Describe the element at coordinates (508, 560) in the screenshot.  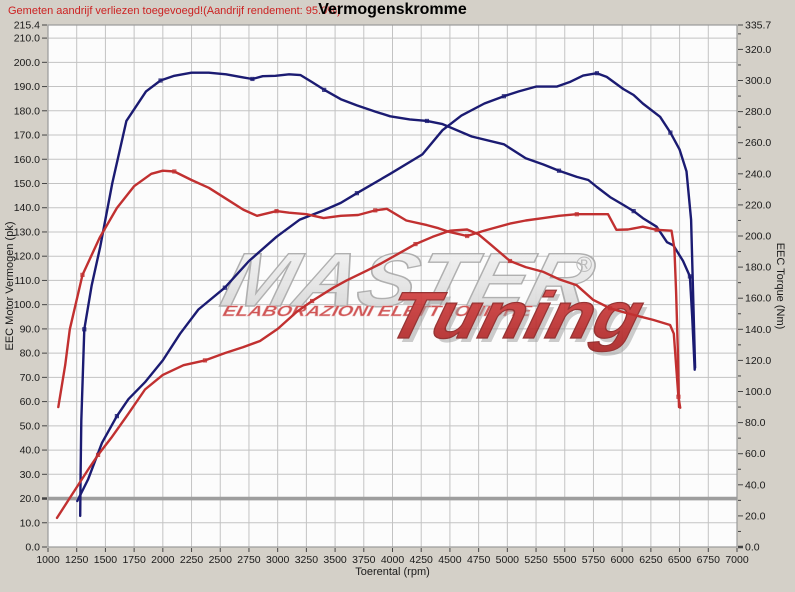
I see `x-axis-tick-label: 5000` at that location.